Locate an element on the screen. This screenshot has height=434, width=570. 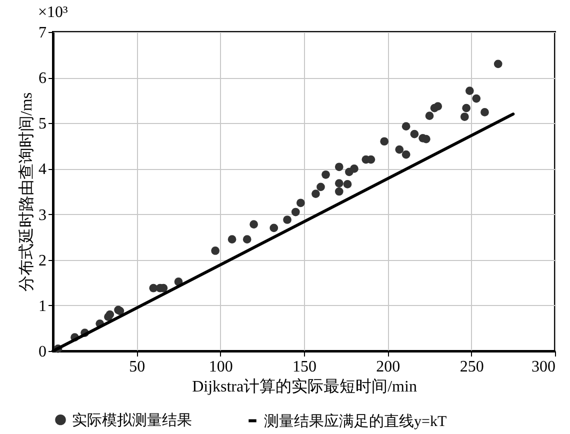
y-tick-label: 0 is located at coordinates (42, 352).